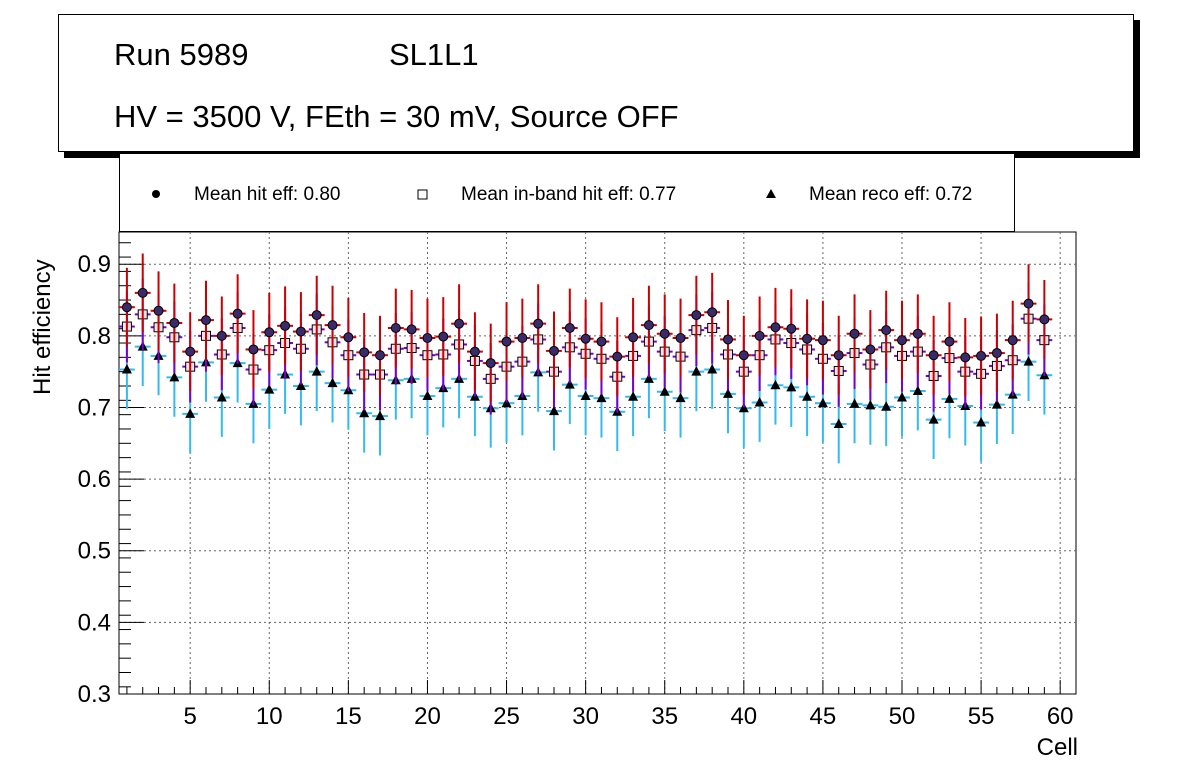 This screenshot has height=772, width=1196. Describe the element at coordinates (434, 54) in the screenshot. I see `layer-label: SL1L1` at that location.